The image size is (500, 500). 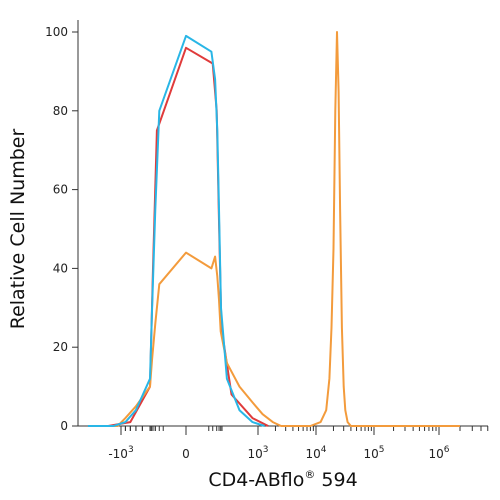 I want to click on y-tick-label: 100, so click(x=56, y=32).